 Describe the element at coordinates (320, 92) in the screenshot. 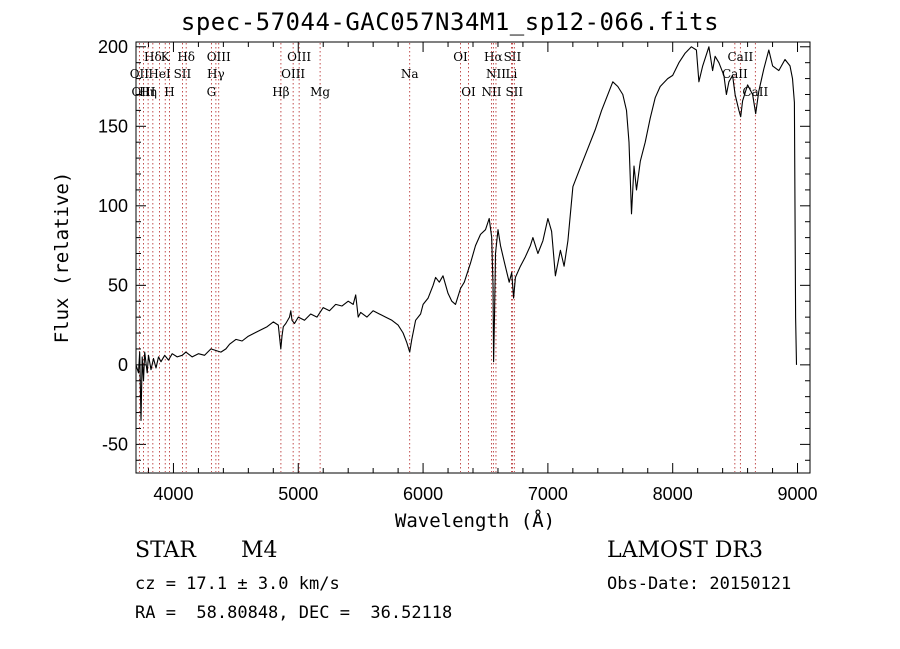

I see `spectral-line-label: Mg` at that location.